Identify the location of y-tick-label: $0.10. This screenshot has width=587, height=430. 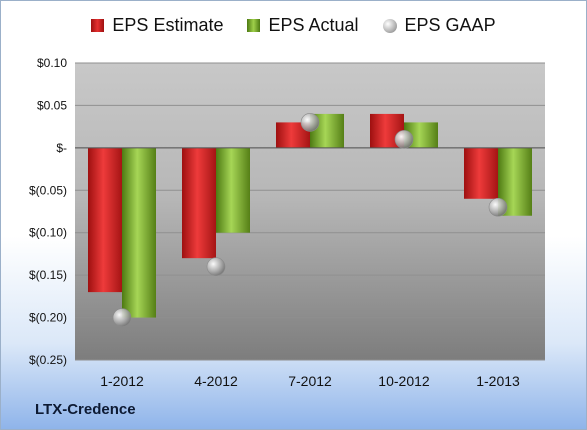
(52, 63).